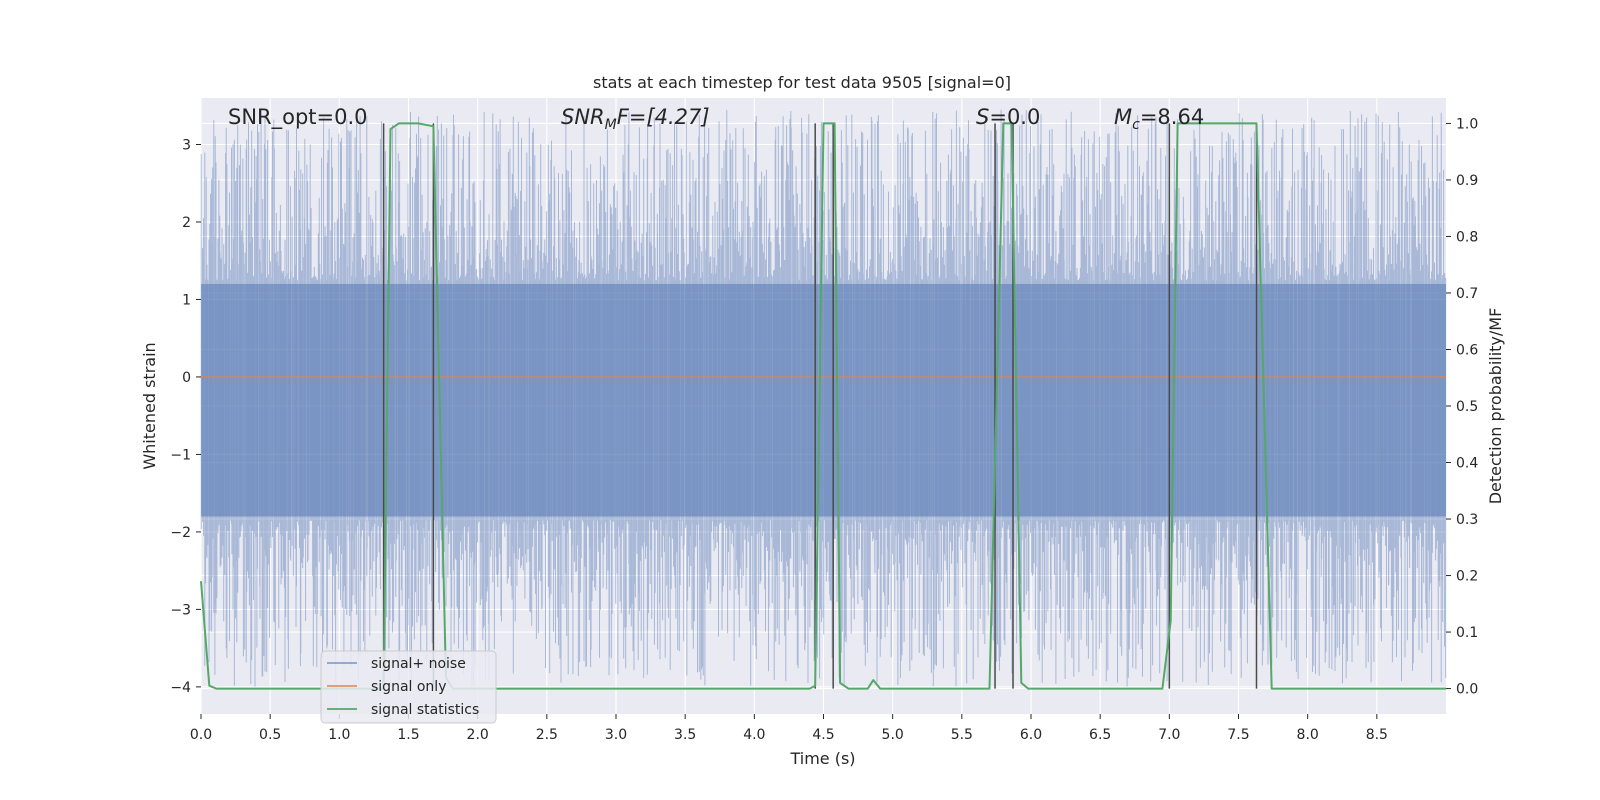 The height and width of the screenshot is (800, 1600). Describe the element at coordinates (823, 735) in the screenshot. I see `x-tick-label: 4.5` at that location.